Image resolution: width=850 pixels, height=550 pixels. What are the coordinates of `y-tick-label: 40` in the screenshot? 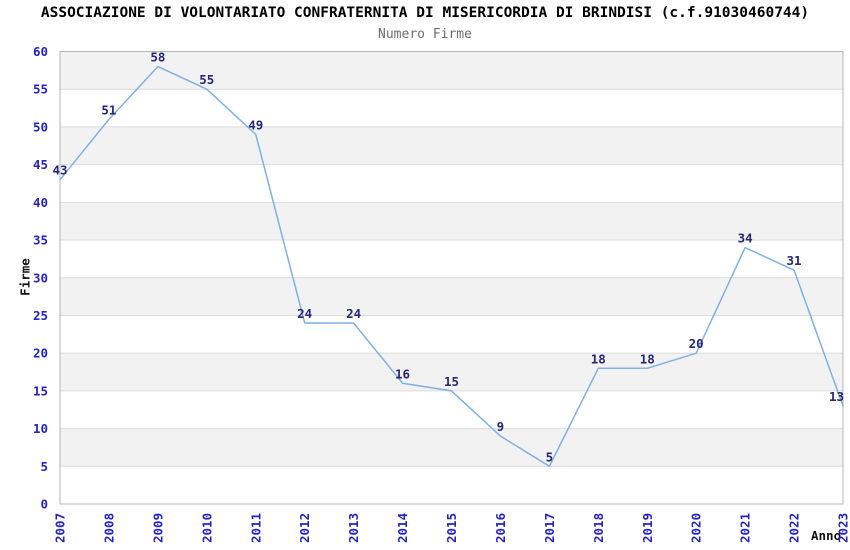 It's located at (40, 202).